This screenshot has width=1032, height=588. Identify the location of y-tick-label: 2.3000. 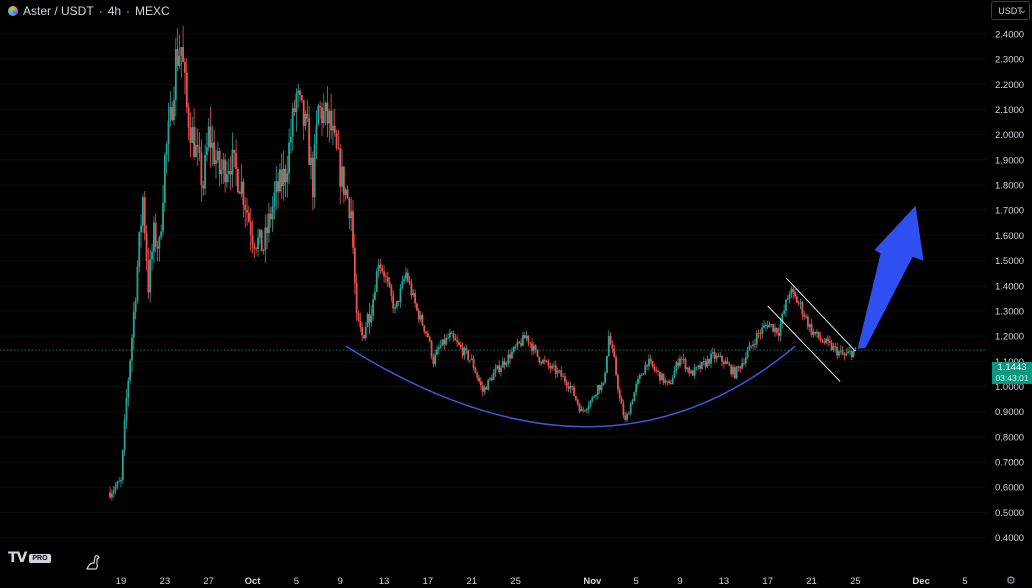
(1009, 60).